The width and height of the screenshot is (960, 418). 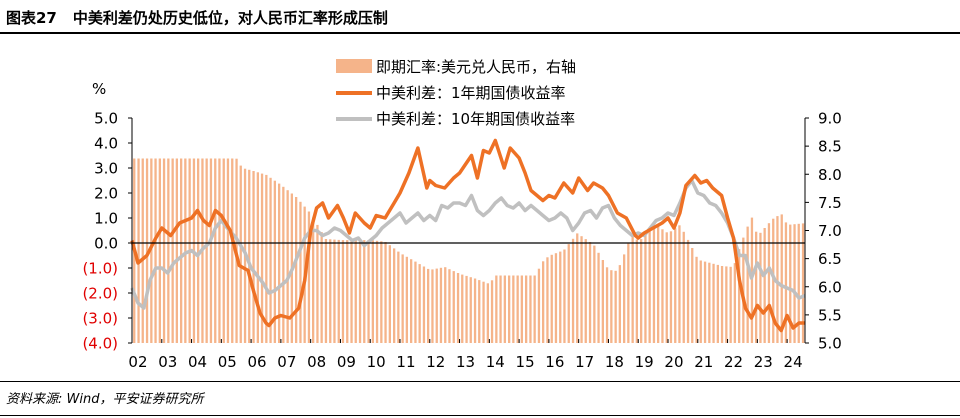 What do you see at coordinates (405, 362) in the screenshot?
I see `x-tick-label: 11` at bounding box center [405, 362].